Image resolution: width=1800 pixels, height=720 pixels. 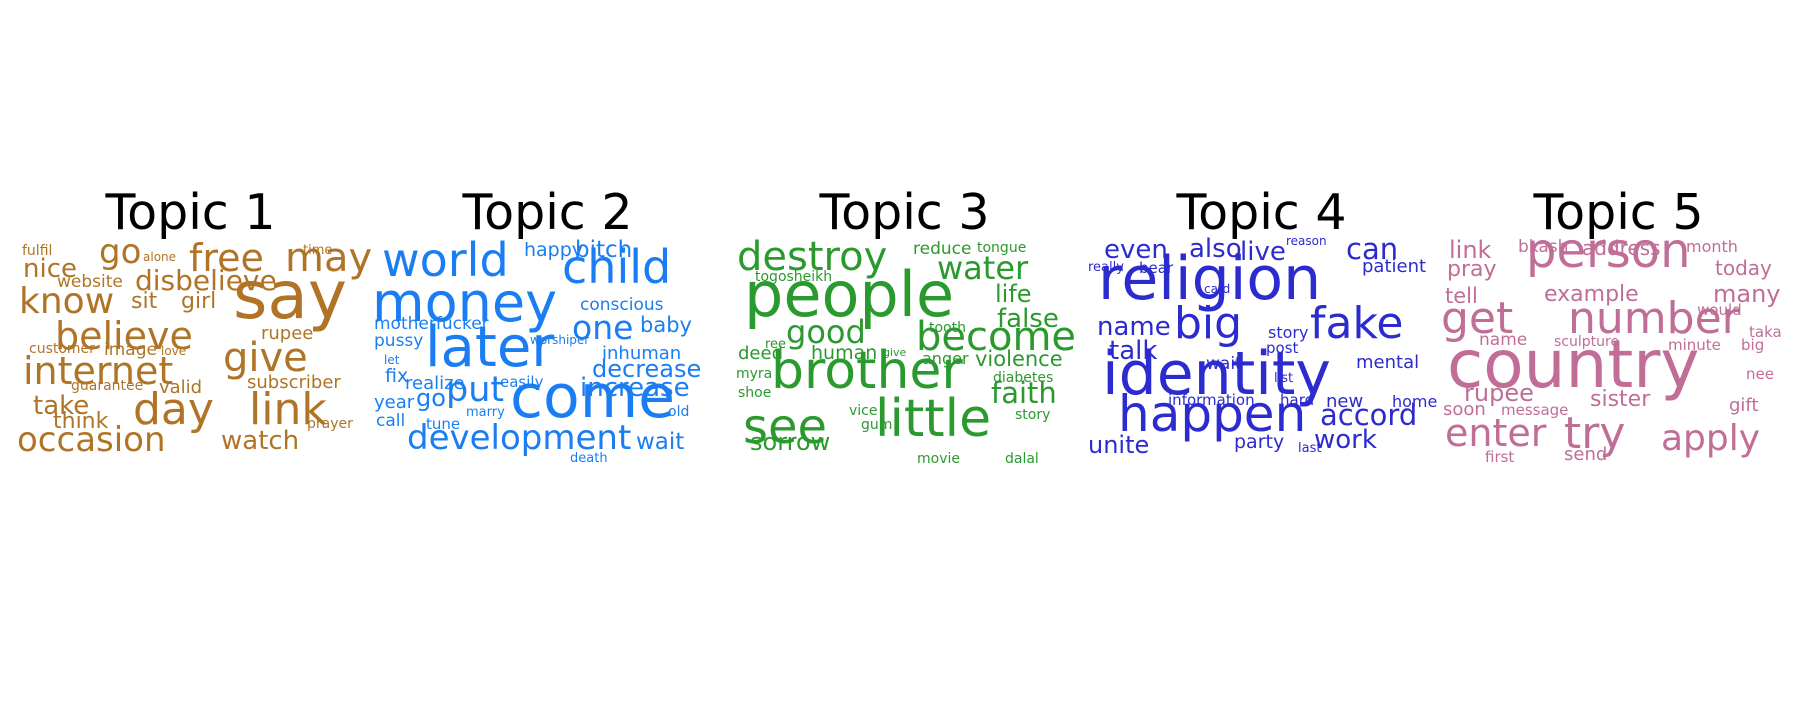 What do you see at coordinates (1259, 442) in the screenshot?
I see `topic-4-word-party: party` at bounding box center [1259, 442].